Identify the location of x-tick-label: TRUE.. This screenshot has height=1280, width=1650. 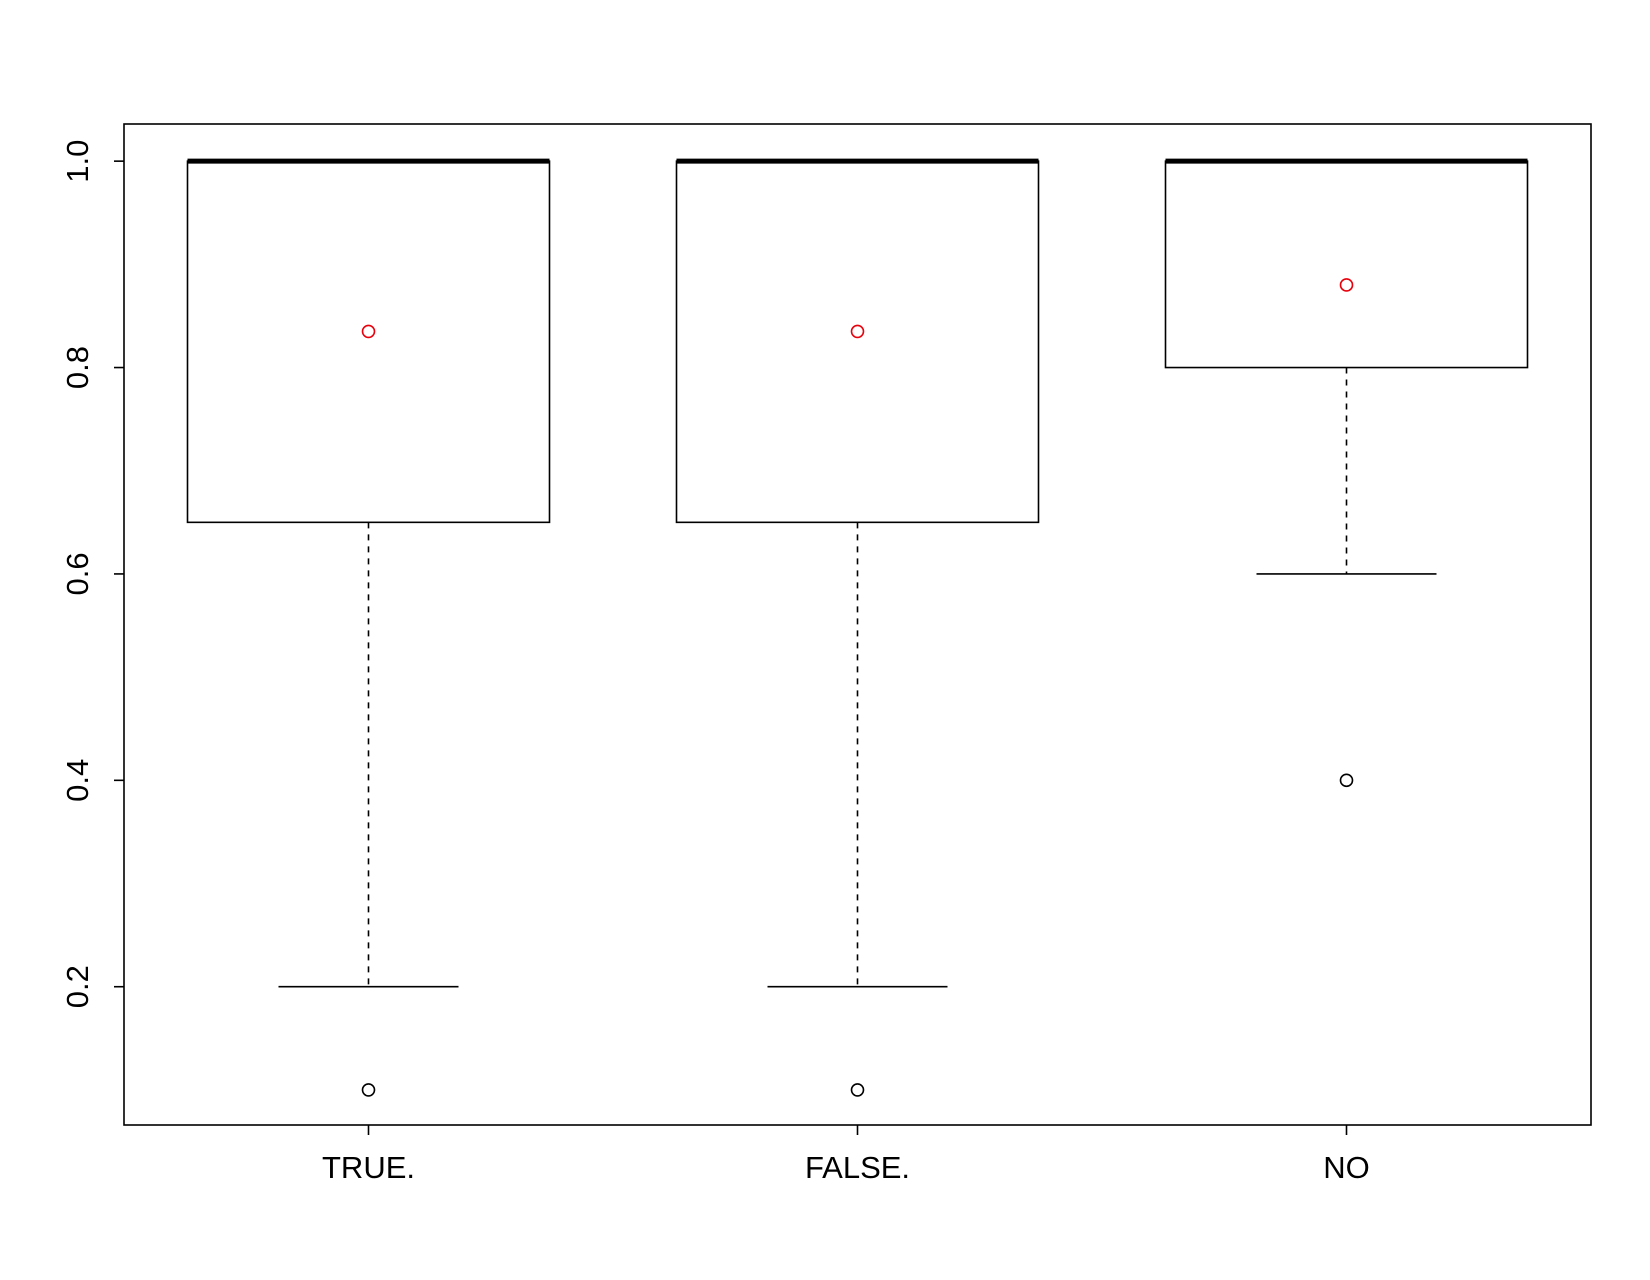
(368, 1167).